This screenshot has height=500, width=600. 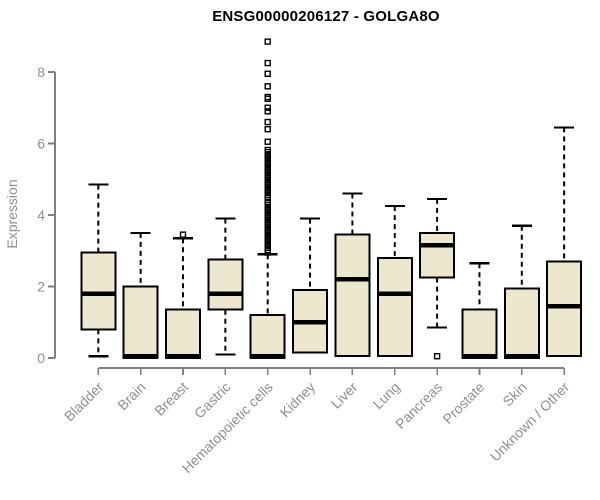 I want to click on box-gastric, so click(x=225, y=284).